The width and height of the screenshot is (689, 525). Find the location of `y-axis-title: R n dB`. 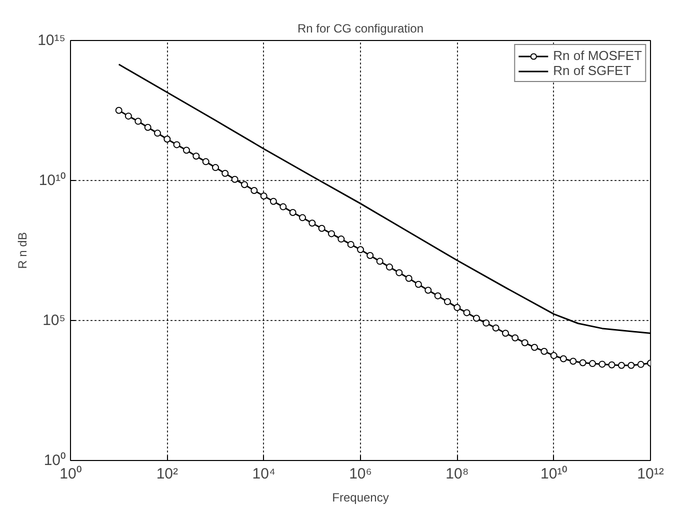

y-axis-title: R n dB is located at coordinates (23, 250).